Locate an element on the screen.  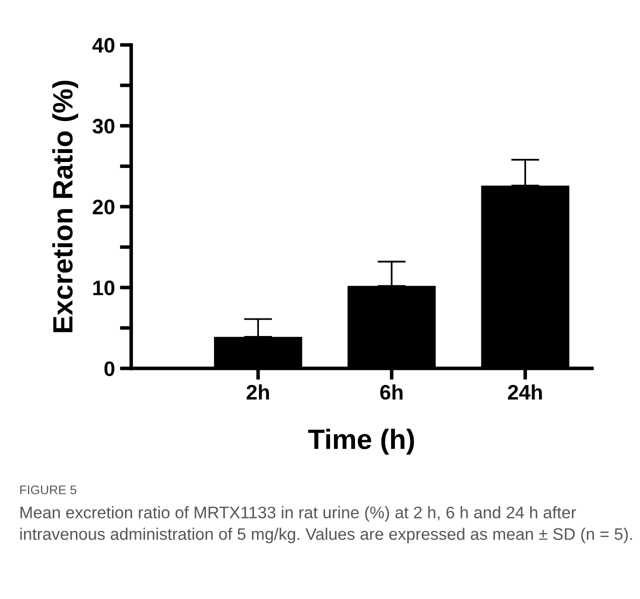
y-tick-label: 40 is located at coordinates (103, 45).